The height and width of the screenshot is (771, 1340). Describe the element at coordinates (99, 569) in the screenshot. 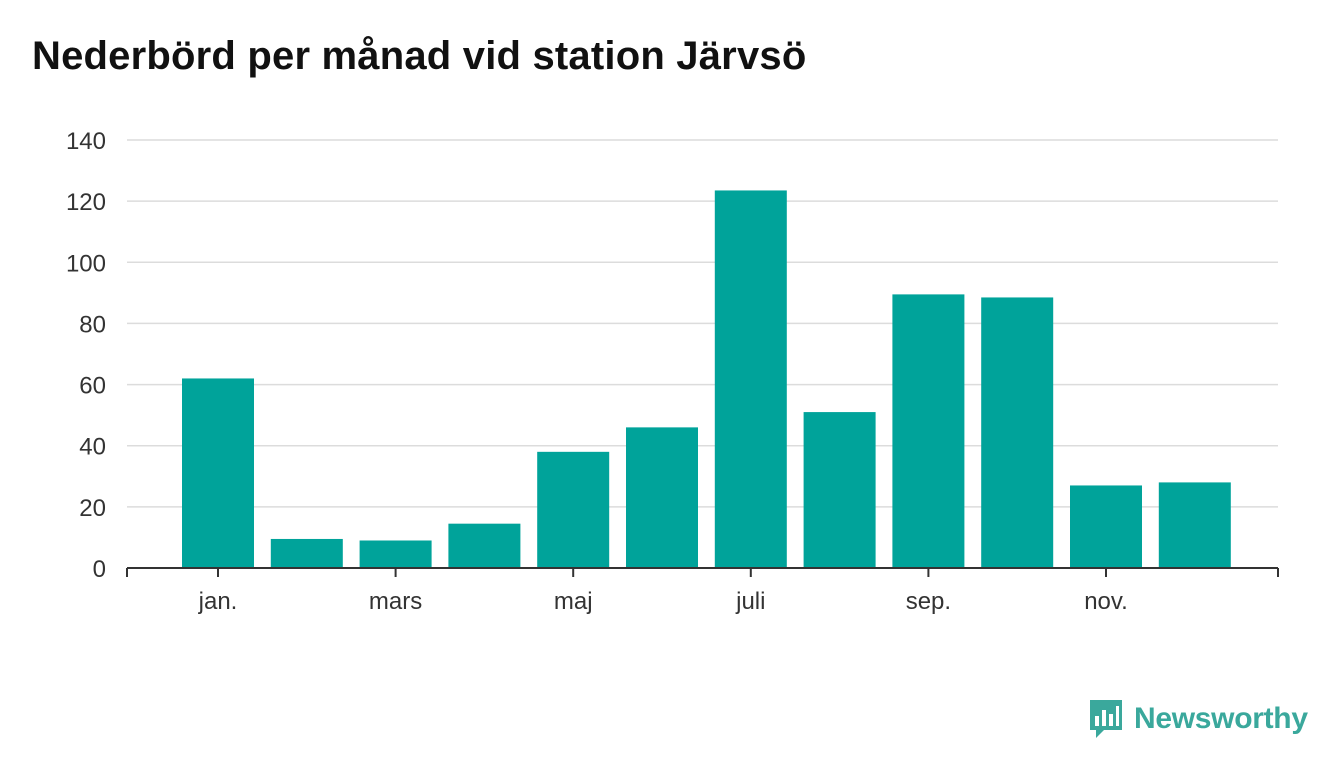

I see `y-tick-label: 0` at that location.